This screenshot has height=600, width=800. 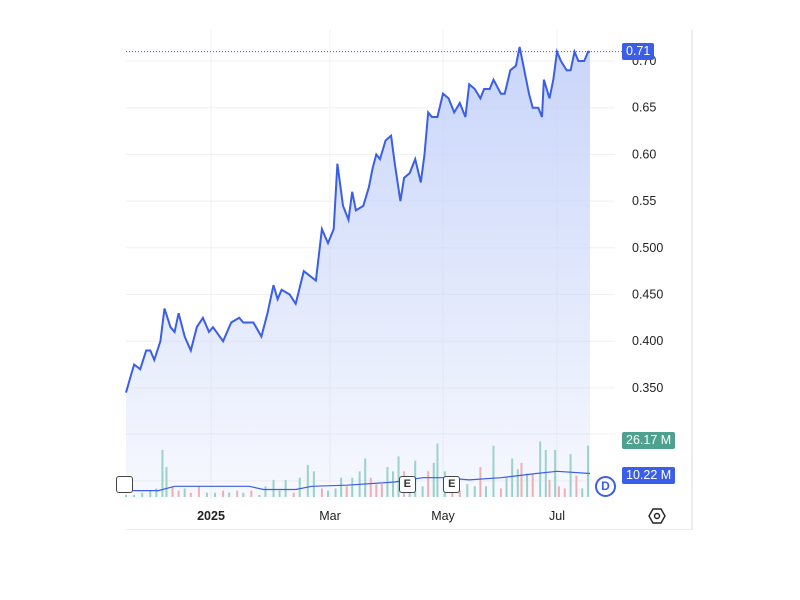 I want to click on x-axis: 2025 Mar May Jul, so click(x=381, y=516).